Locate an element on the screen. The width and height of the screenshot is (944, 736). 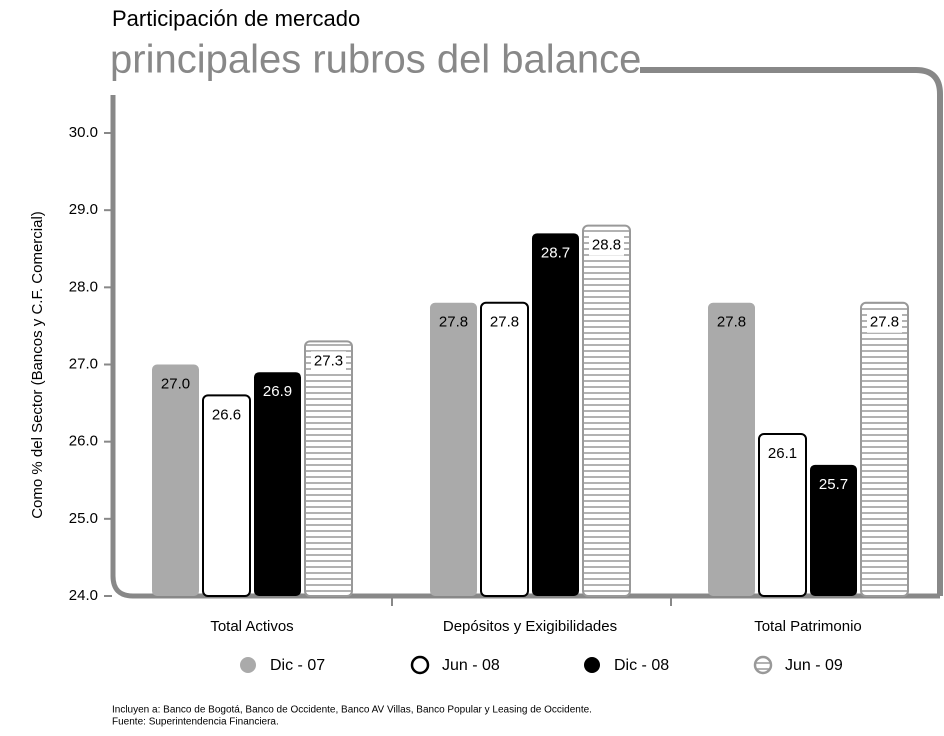
footnote: Fuente: Superintendencia Financiera. is located at coordinates (195, 722).